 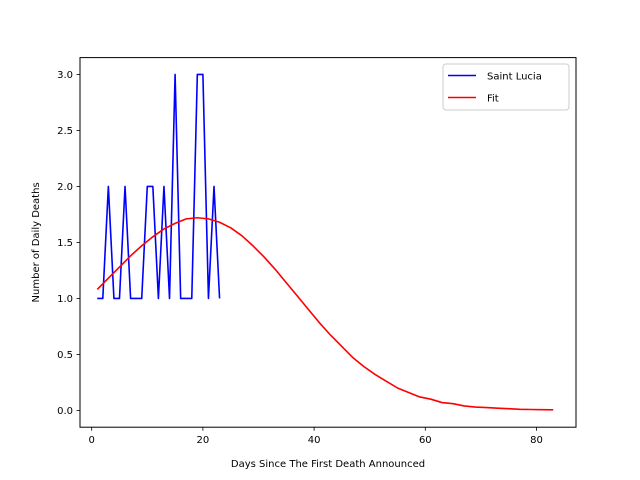 What do you see at coordinates (65, 131) in the screenshot?
I see `y-tick-label: 2.5` at bounding box center [65, 131].